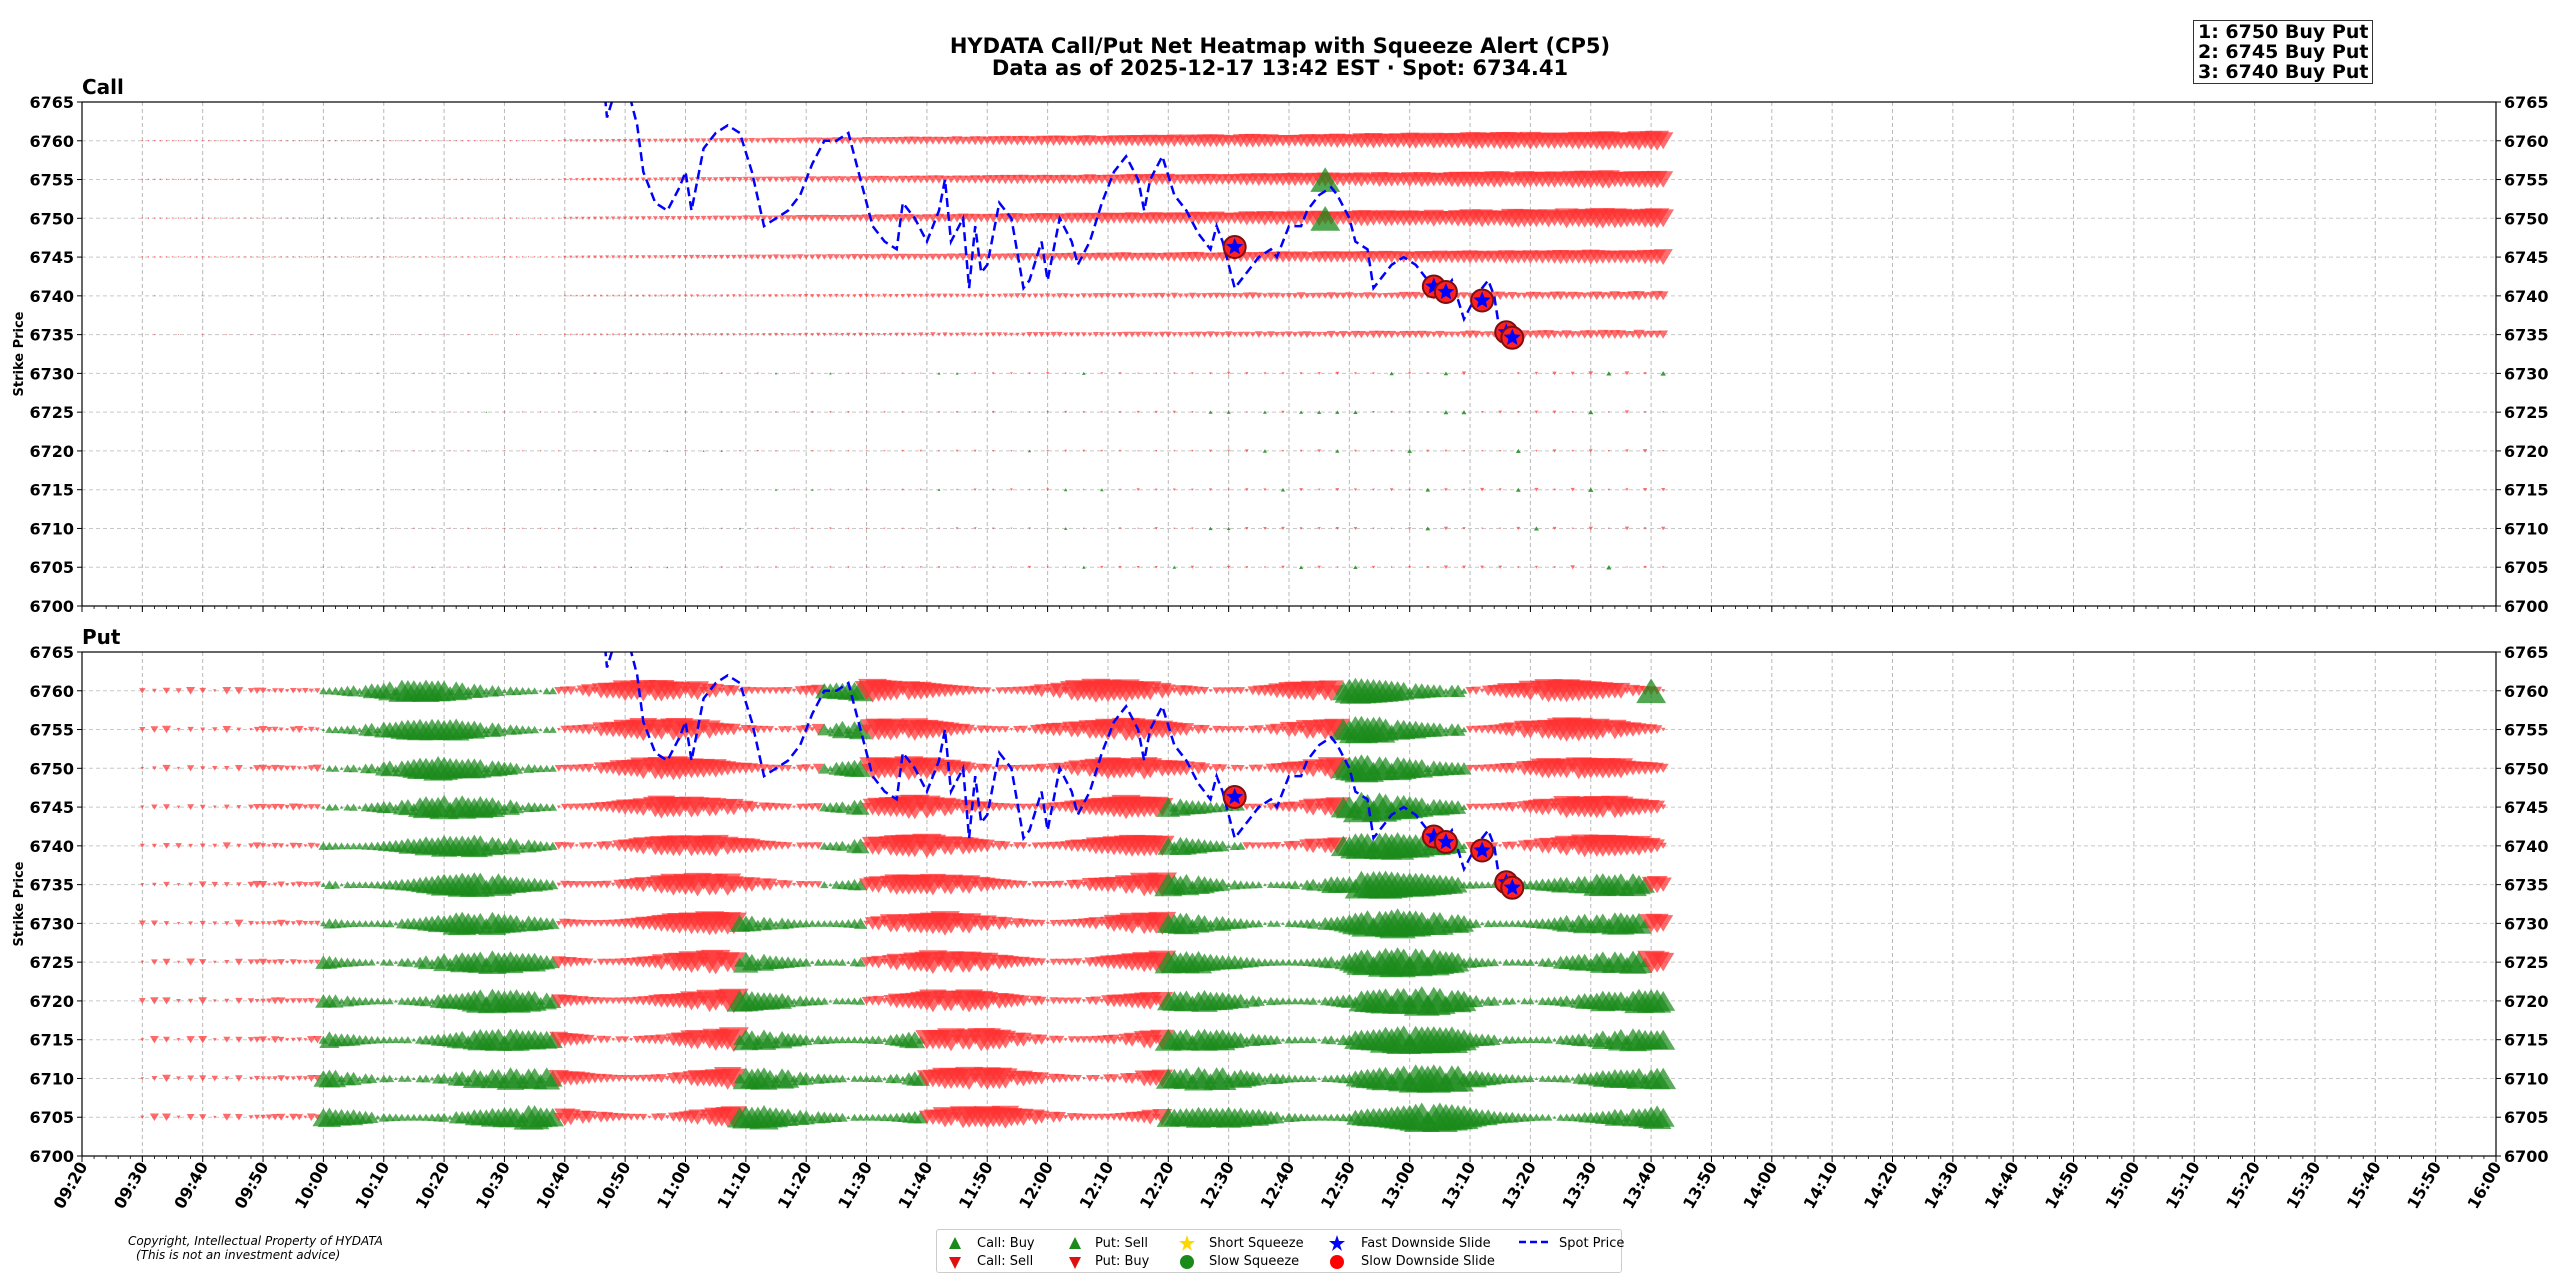 The width and height of the screenshot is (2560, 1280). What do you see at coordinates (2526, 373) in the screenshot?
I see `y-tick-label: 6730` at bounding box center [2526, 373].